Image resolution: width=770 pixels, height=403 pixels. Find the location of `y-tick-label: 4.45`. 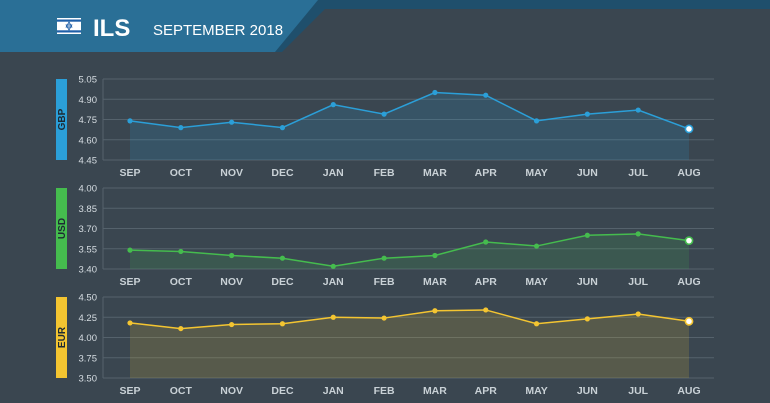

y-tick-label: 4.45 is located at coordinates (88, 161).